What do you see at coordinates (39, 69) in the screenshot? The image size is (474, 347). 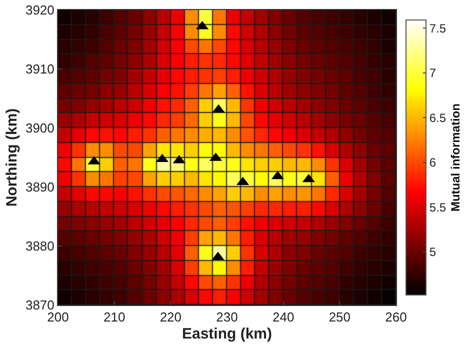 I see `y-tick-label: 3910` at bounding box center [39, 69].